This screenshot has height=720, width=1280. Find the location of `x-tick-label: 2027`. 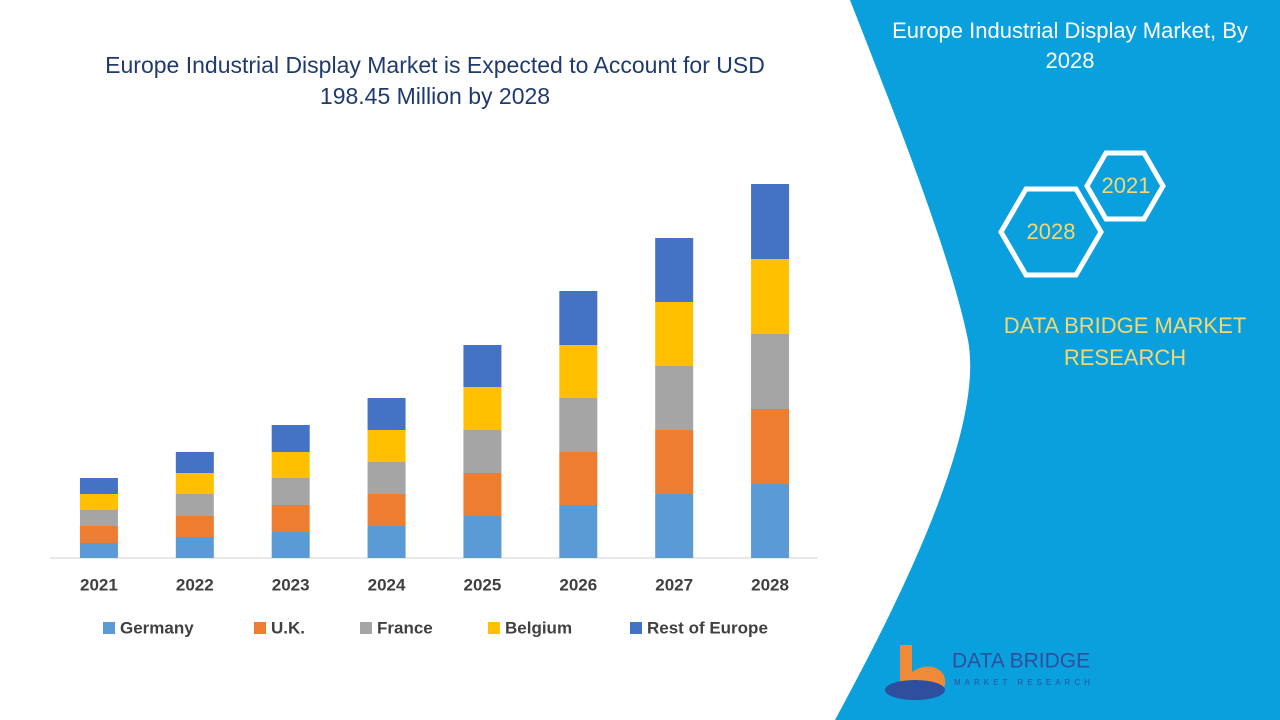

x-tick-label: 2027 is located at coordinates (674, 584).